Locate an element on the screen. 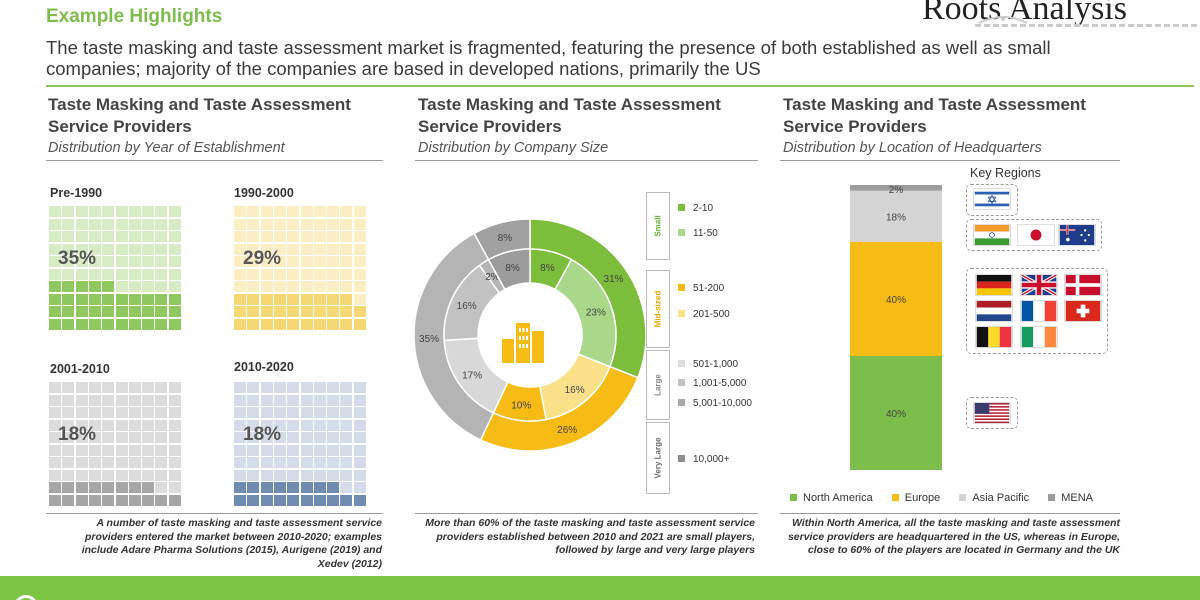 The height and width of the screenshot is (600, 1200). panel-subtitle: Distribution by Company Size is located at coordinates (513, 148).